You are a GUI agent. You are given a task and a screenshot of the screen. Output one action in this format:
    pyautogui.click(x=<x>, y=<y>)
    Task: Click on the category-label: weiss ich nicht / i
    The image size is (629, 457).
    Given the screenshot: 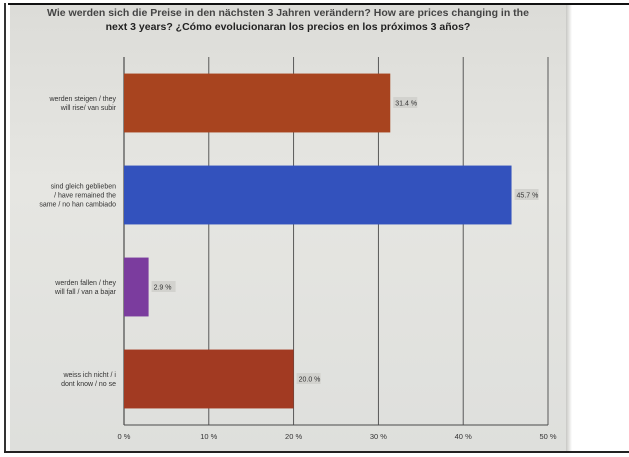 What is the action you would take?
    pyautogui.click(x=89, y=375)
    